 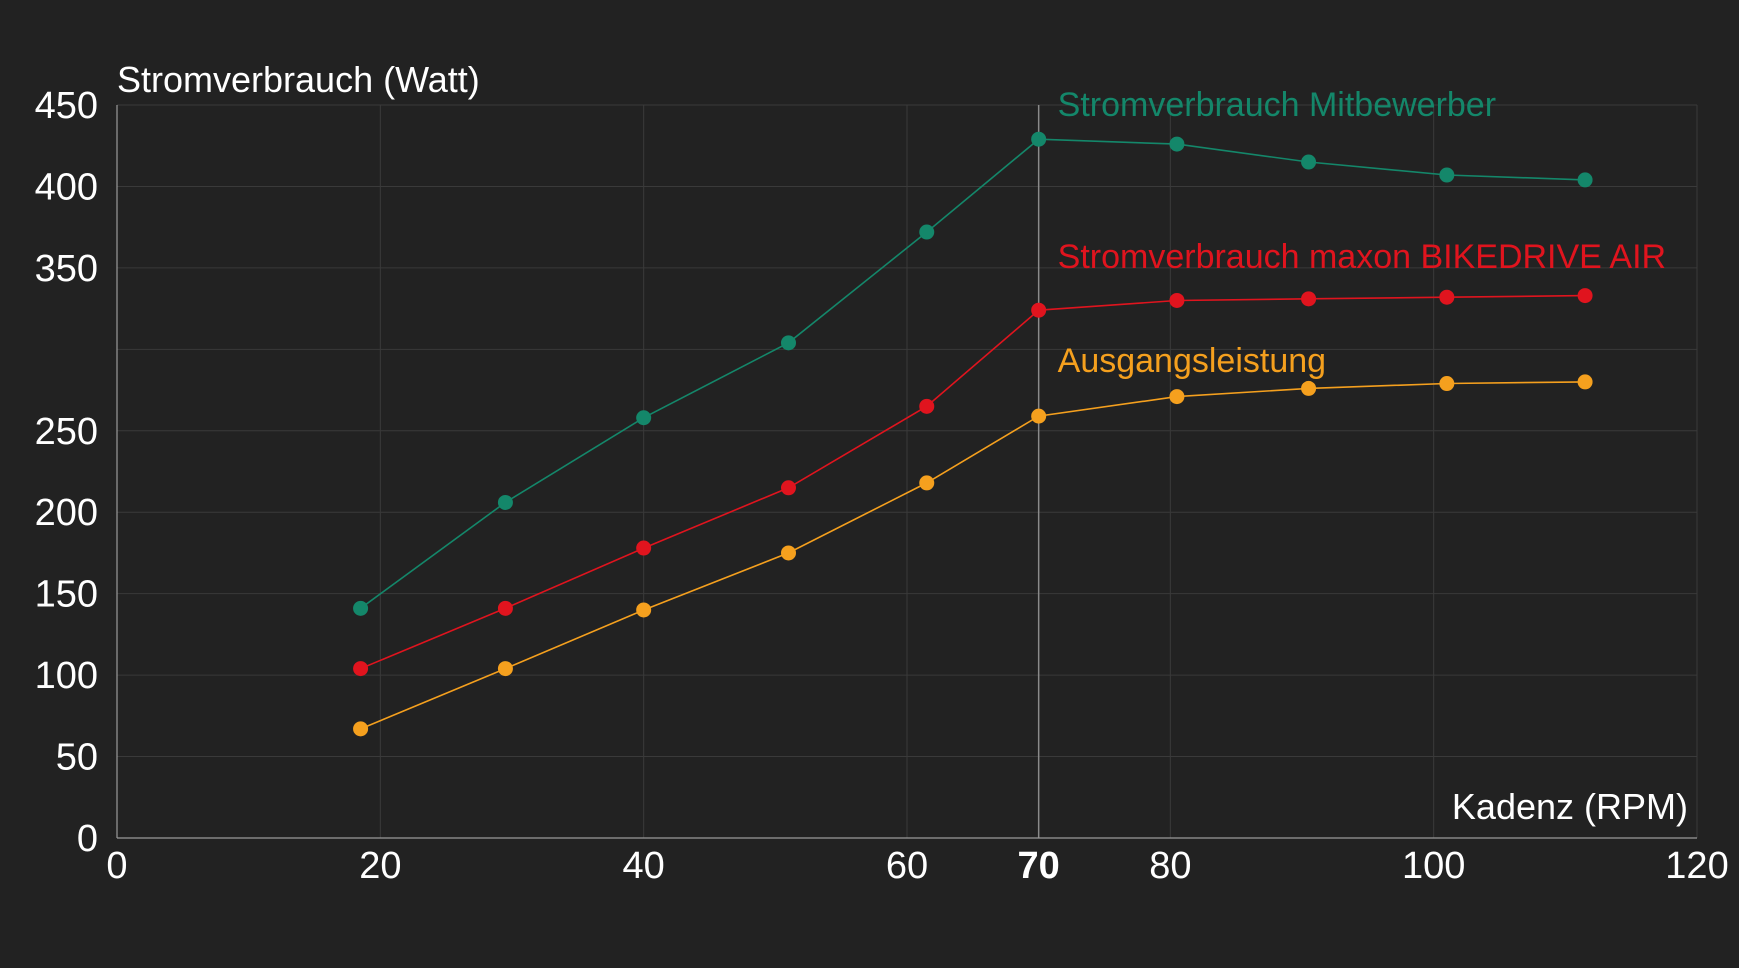 What do you see at coordinates (66, 595) in the screenshot?
I see `y-tick-label: 150` at bounding box center [66, 595].